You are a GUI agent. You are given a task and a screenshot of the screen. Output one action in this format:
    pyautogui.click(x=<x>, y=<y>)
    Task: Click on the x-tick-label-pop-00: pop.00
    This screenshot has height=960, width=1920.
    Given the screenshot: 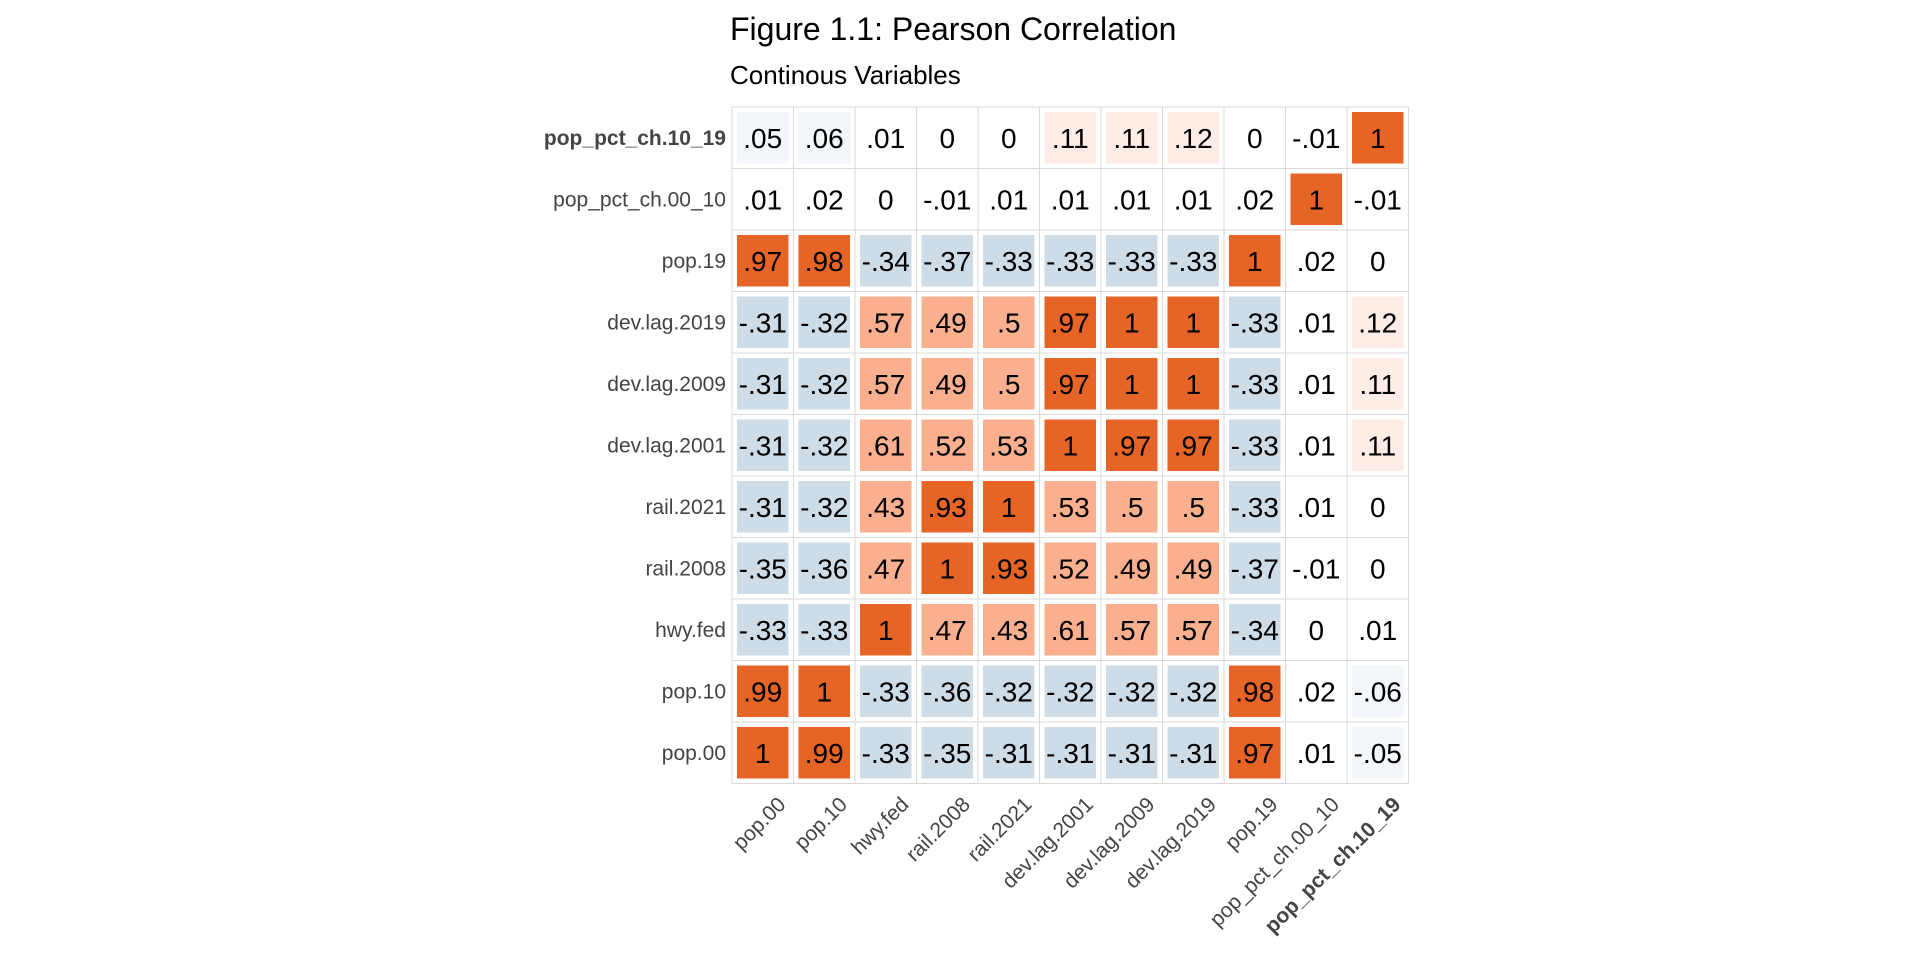 What is the action you would take?
    pyautogui.click(x=760, y=824)
    